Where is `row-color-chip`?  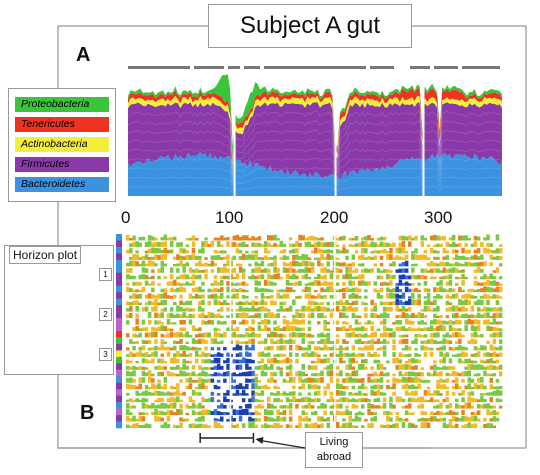 row-color-chip is located at coordinates (119, 289).